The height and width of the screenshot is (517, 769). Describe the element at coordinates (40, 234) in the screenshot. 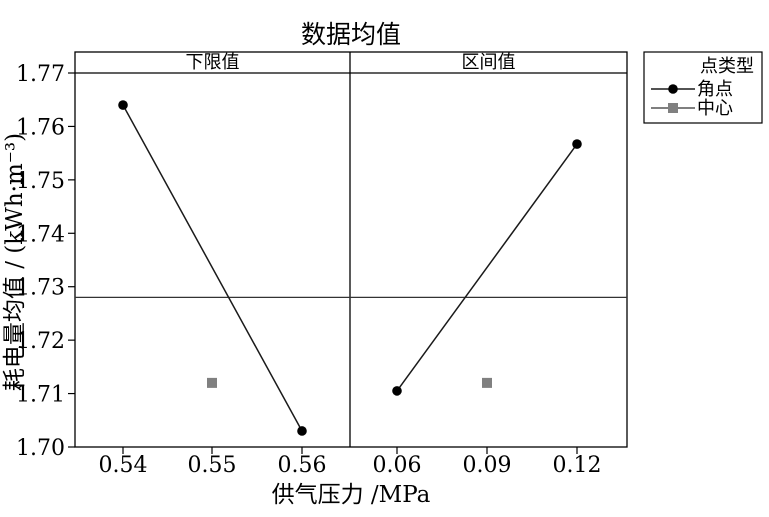

I see `y-tick-label: 1.74` at that location.